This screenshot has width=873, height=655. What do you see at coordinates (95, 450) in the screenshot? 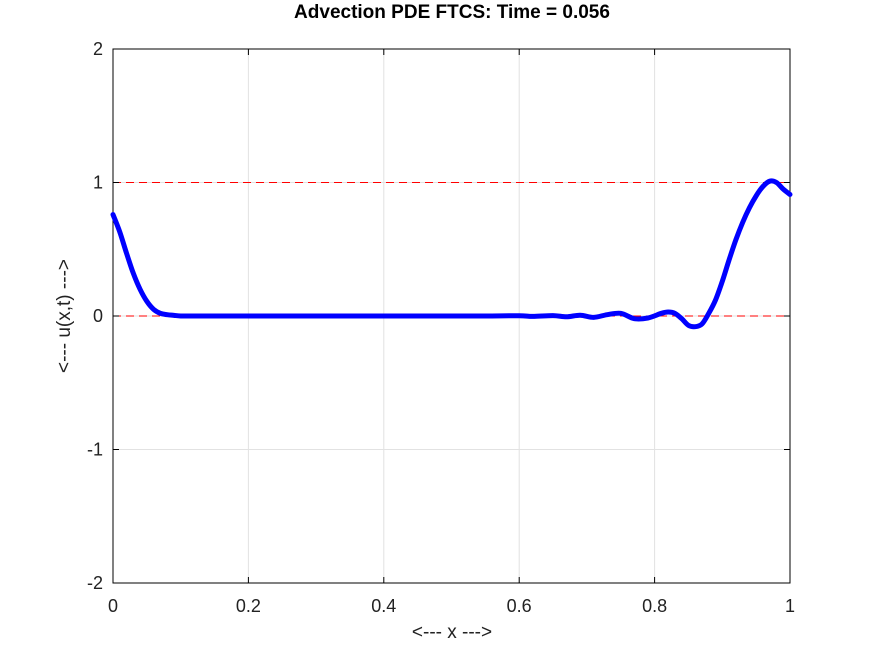
I see `y-tick-label: -1` at bounding box center [95, 450].